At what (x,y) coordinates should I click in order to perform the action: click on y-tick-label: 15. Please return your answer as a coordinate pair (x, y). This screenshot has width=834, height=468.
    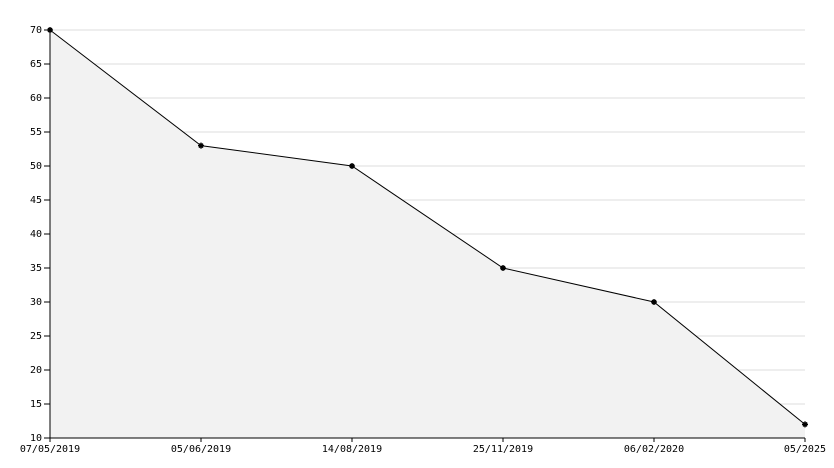
    Looking at the image, I should click on (36, 404).